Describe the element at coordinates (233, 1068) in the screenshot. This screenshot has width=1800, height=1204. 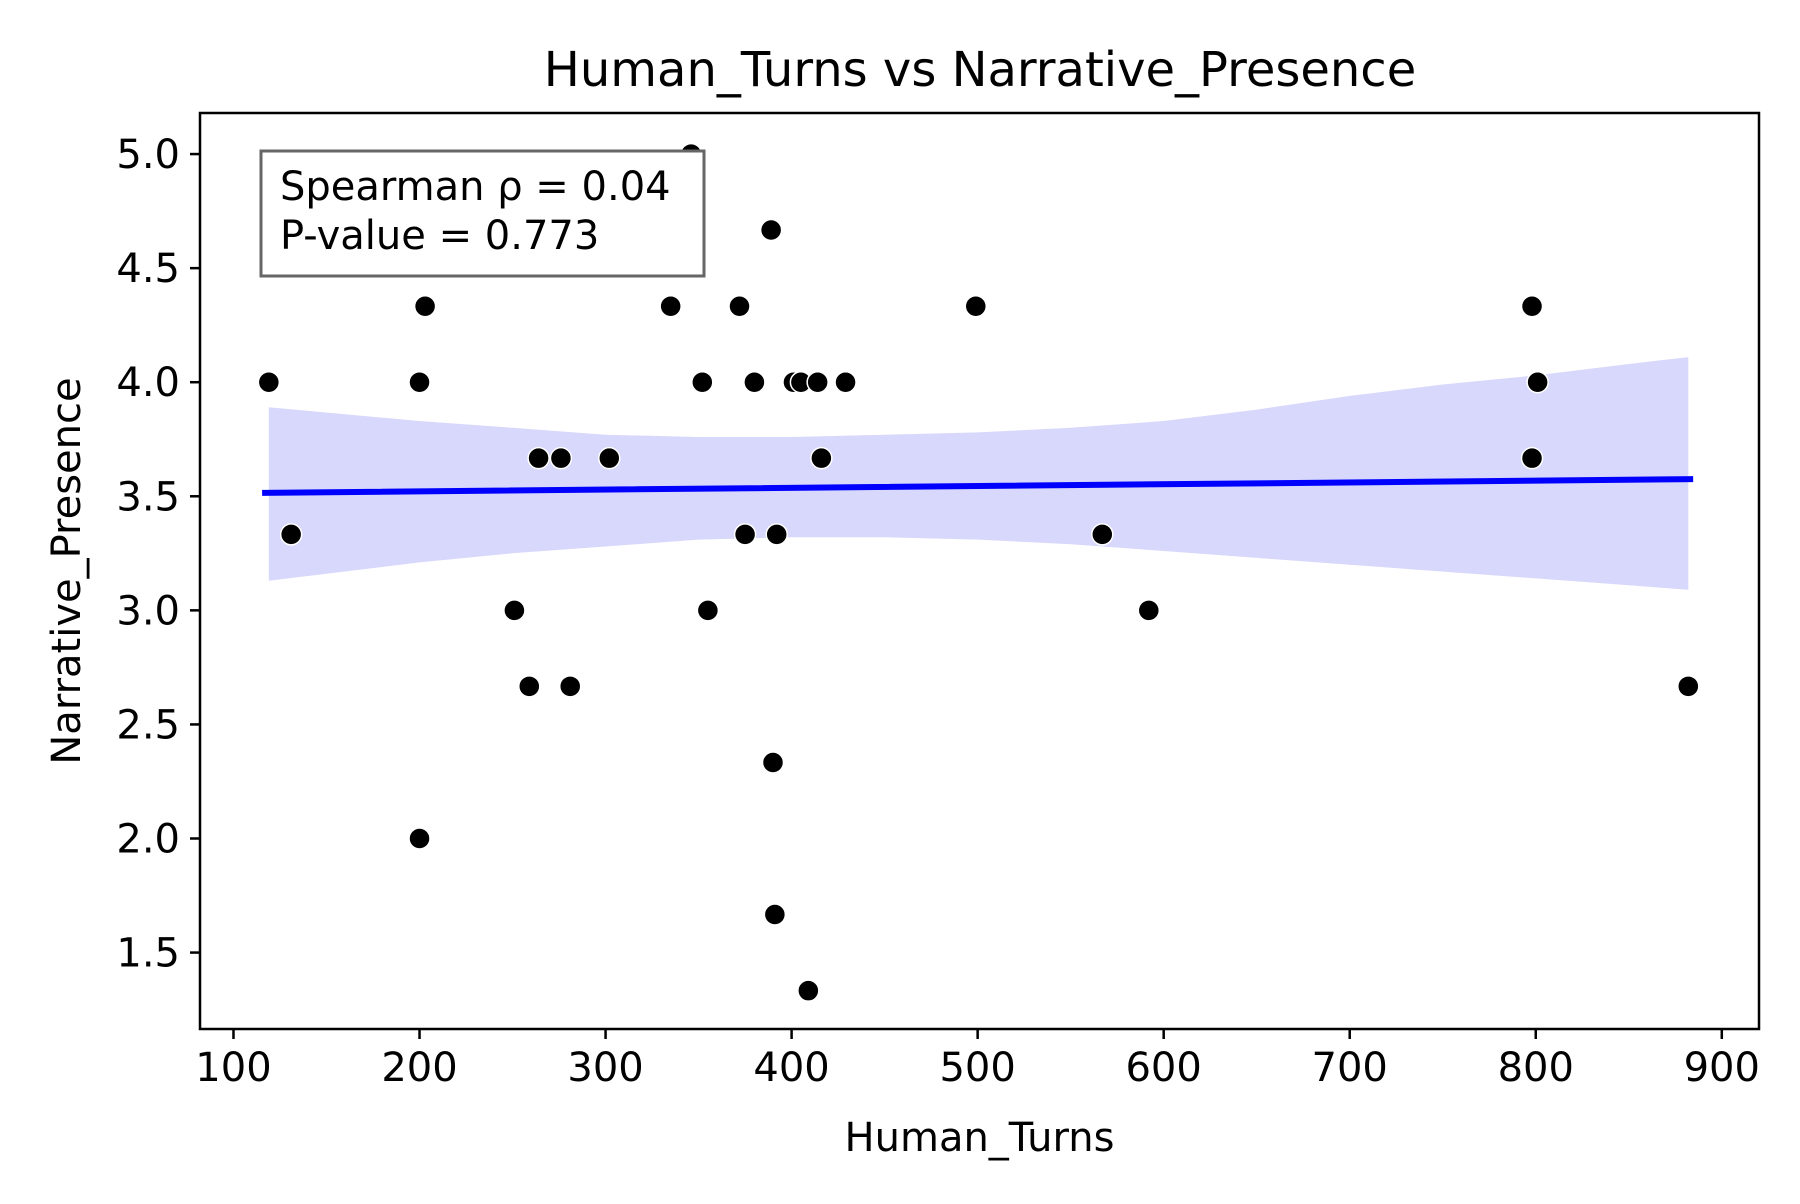
I see `x-tick-label: 100` at that location.